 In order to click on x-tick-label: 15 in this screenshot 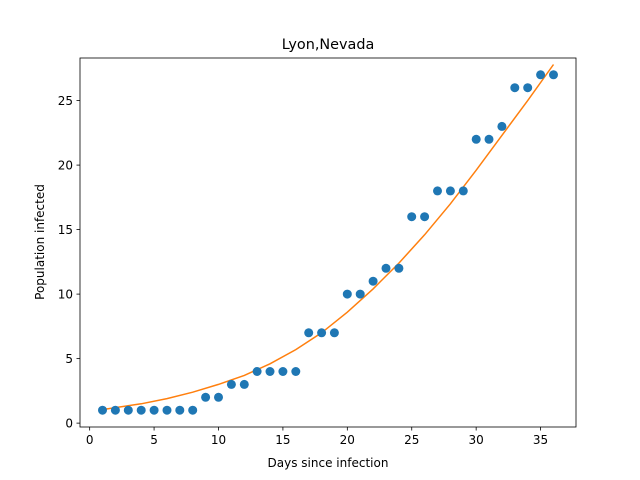, I will do `click(282, 440)`.